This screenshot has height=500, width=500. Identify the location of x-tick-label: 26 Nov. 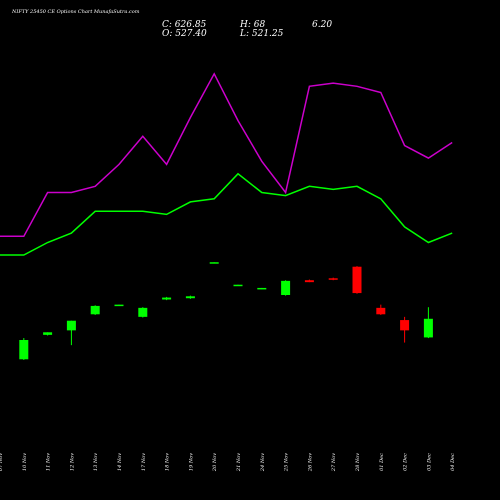
(310, 462).